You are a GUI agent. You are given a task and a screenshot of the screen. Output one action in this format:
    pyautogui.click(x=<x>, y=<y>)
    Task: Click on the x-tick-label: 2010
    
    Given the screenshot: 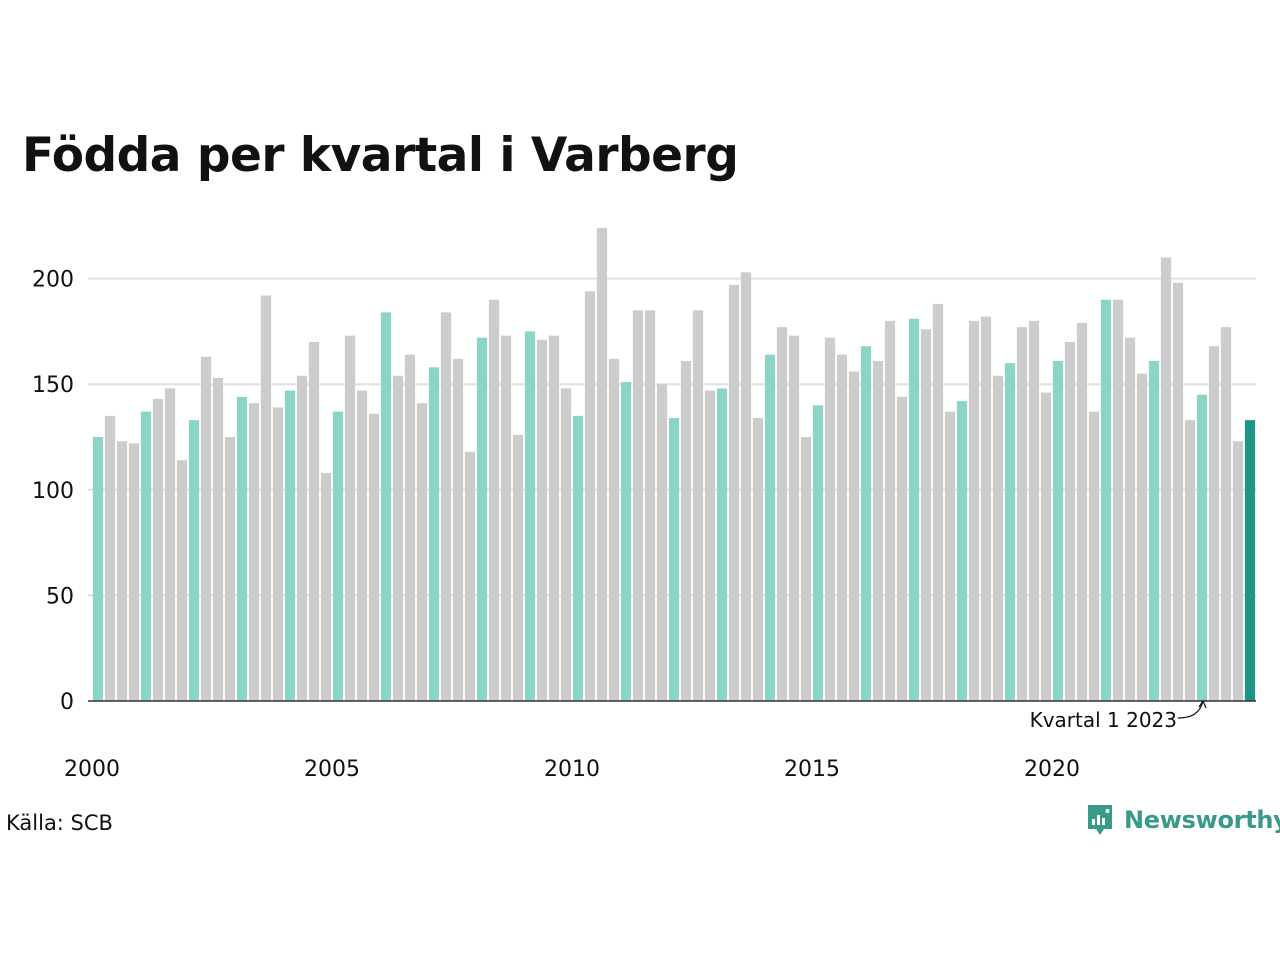 What is the action you would take?
    pyautogui.click(x=572, y=769)
    